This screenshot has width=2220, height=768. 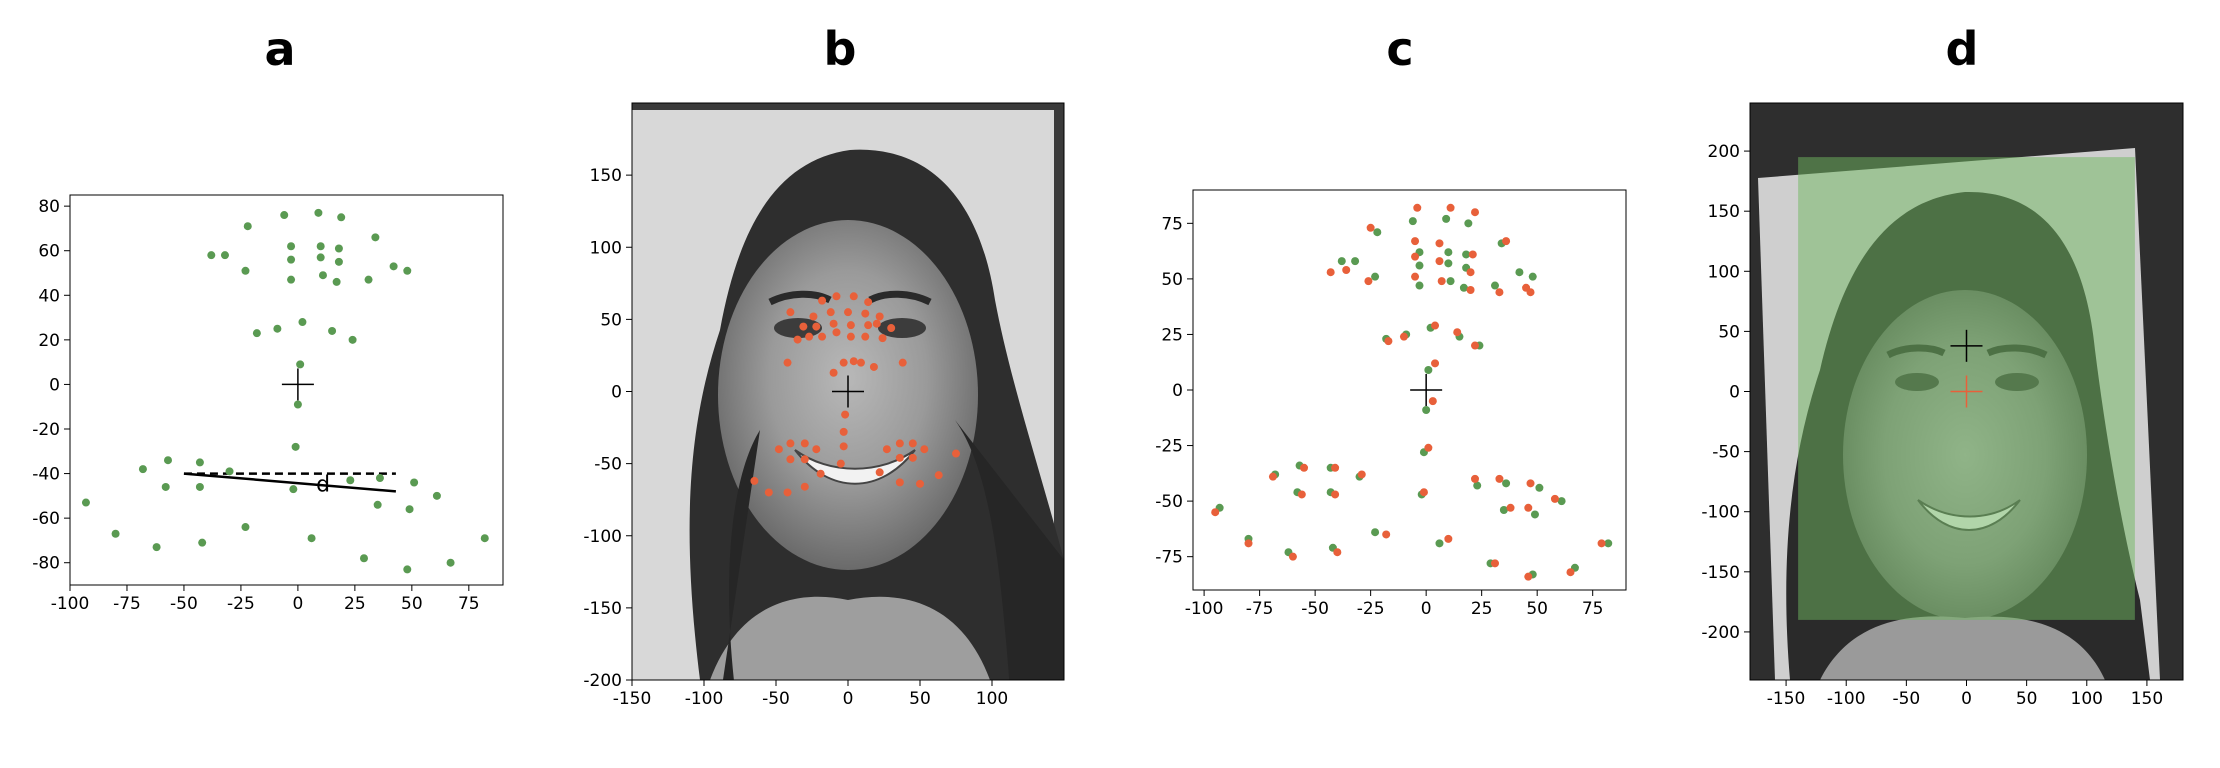 What do you see at coordinates (46, 519) in the screenshot?
I see `panel-a-ytick-label: -60` at bounding box center [46, 519].